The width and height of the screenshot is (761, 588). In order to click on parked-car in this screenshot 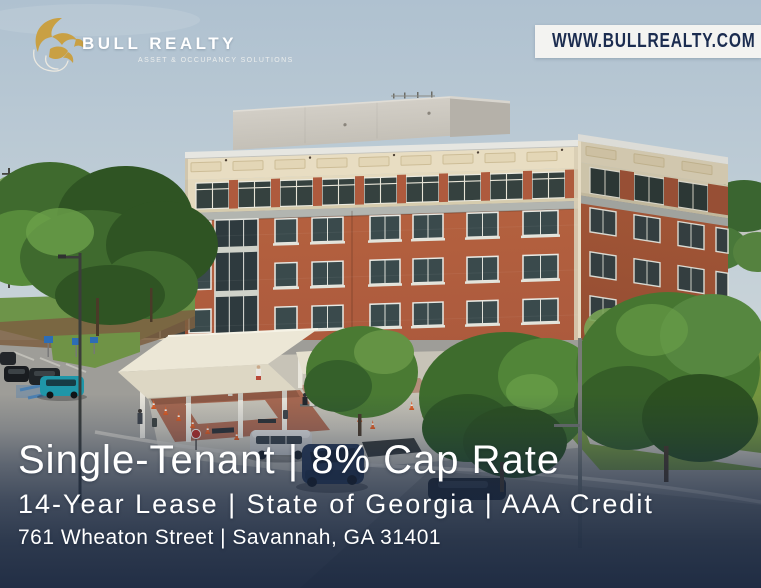, I will do `click(8, 358)`.